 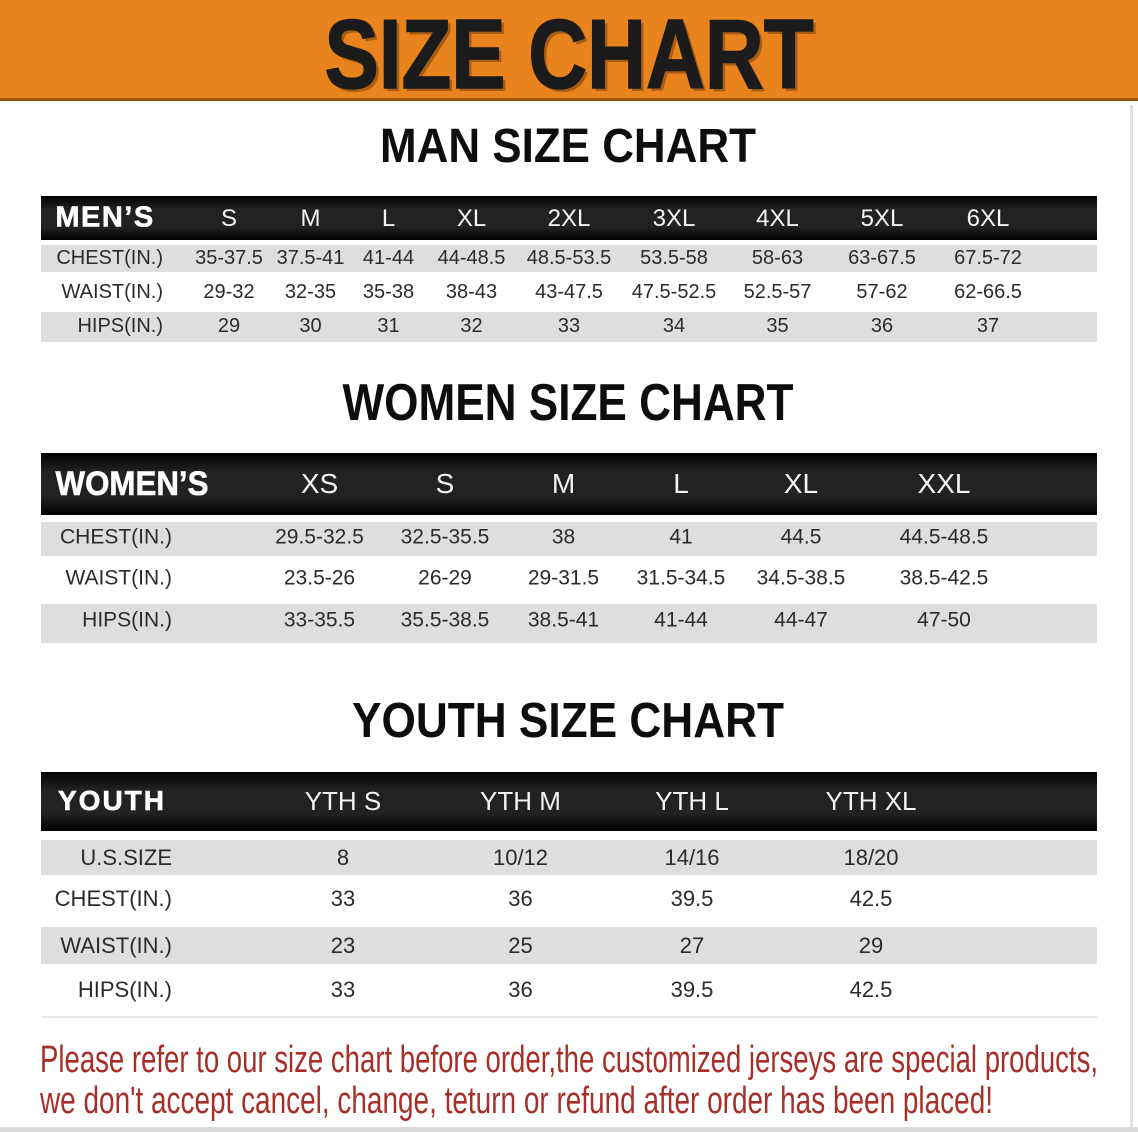 I want to click on svg-text: WOMEN SIZE CHART, so click(x=568, y=403).